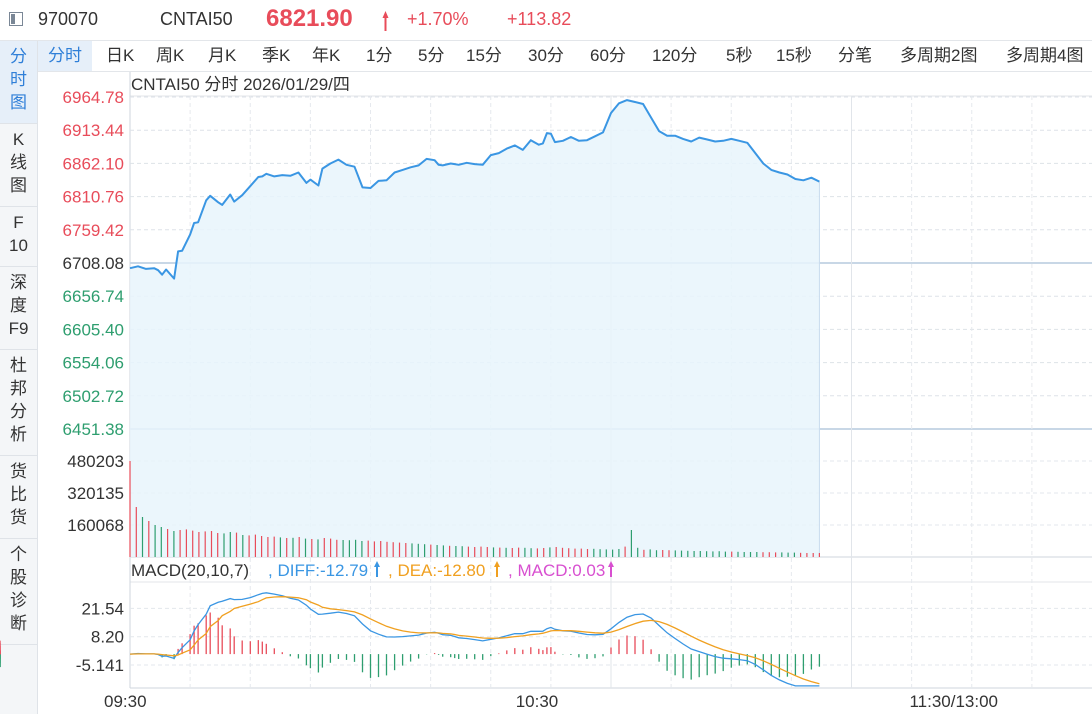 The image size is (1092, 714). What do you see at coordinates (93, 363) in the screenshot?
I see `price-tick-8: 6554.06` at bounding box center [93, 363].